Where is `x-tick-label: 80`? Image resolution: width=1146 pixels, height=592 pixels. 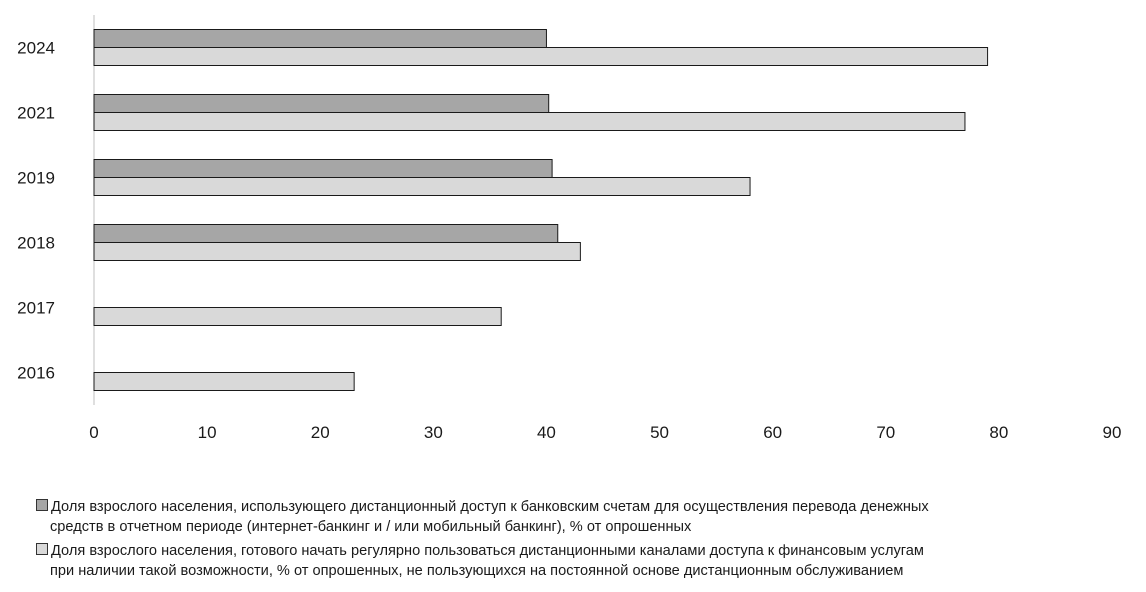
x-tick-label: 80 is located at coordinates (998, 432).